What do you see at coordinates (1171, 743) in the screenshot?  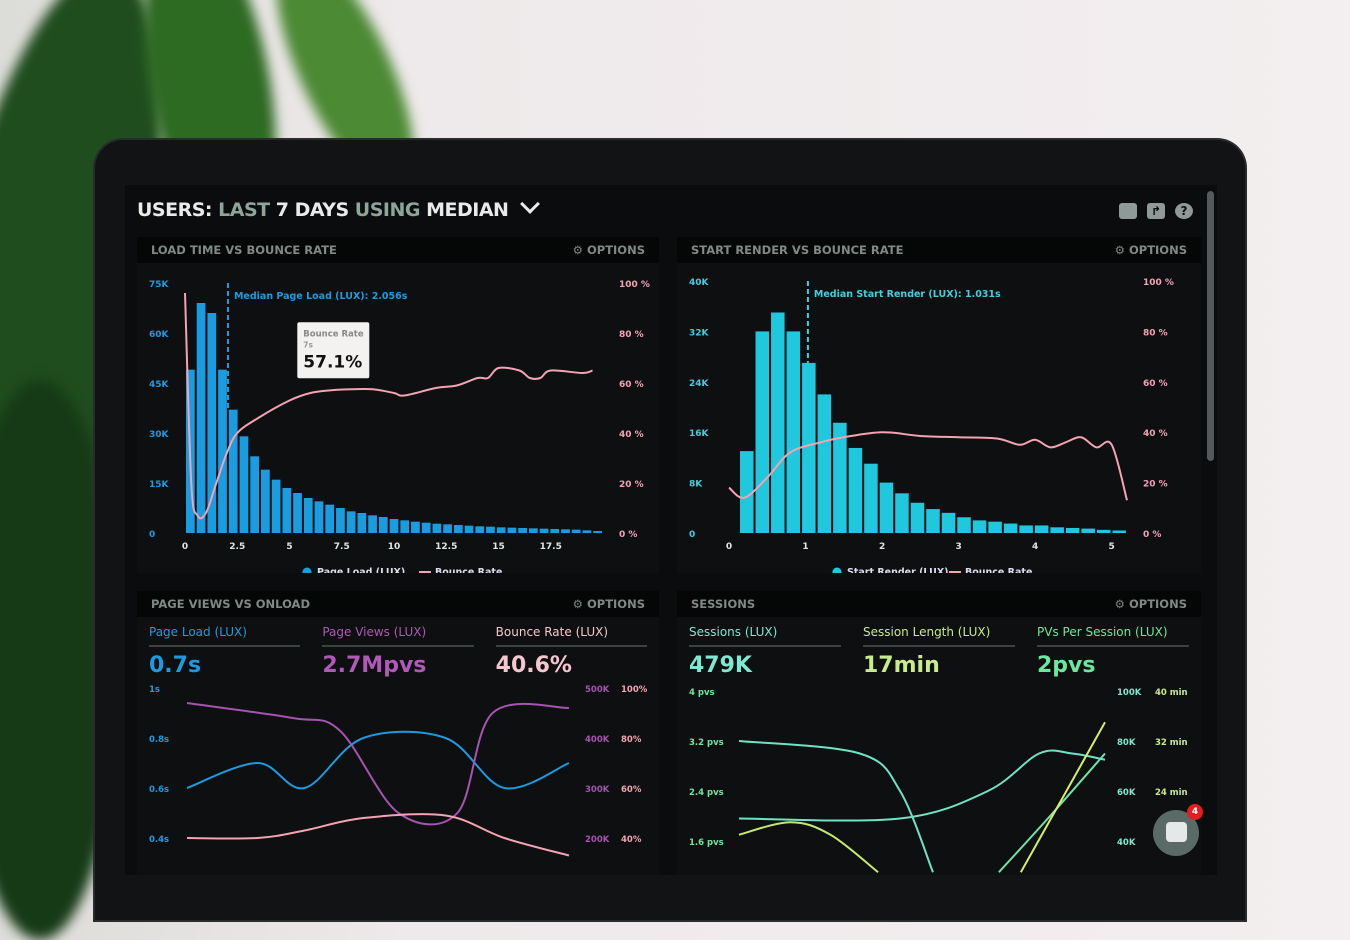 I see `y3-tick-label: 32 min` at bounding box center [1171, 743].